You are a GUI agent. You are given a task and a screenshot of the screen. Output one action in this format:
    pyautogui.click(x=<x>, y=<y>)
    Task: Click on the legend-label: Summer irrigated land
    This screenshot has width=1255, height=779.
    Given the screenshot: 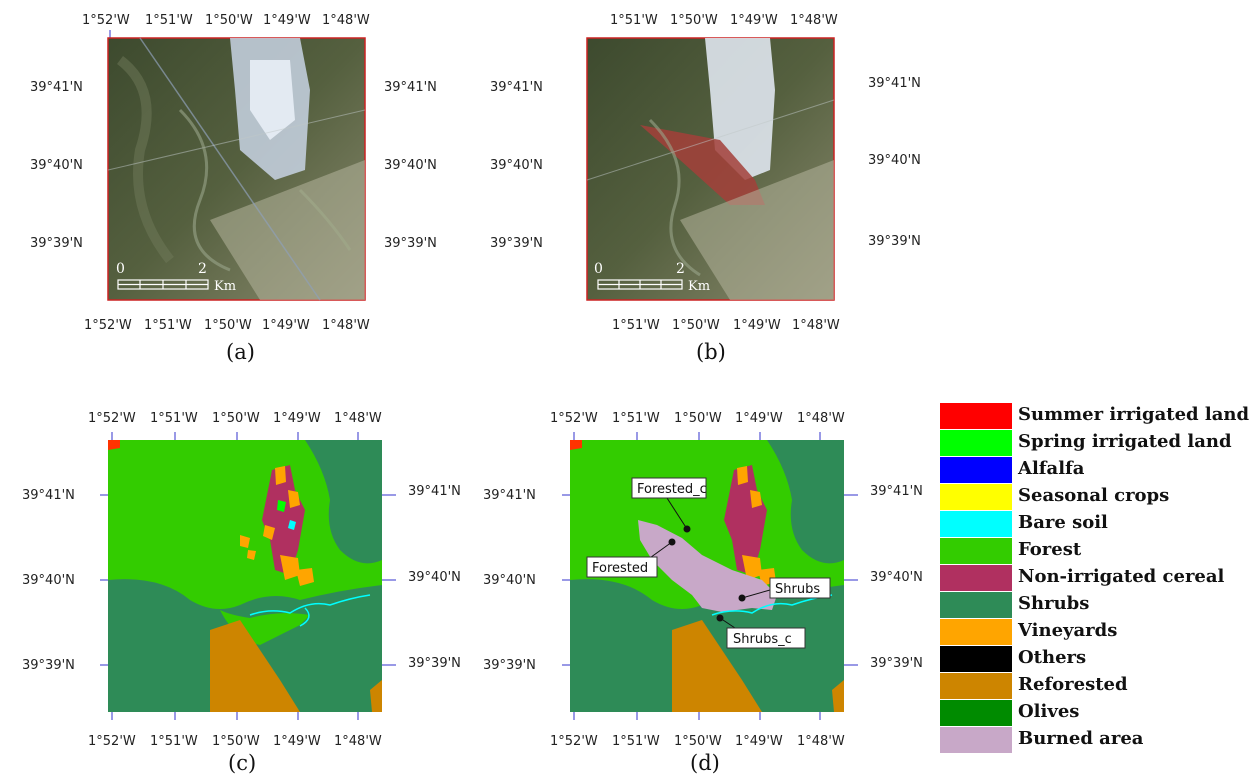 What is the action you would take?
    pyautogui.click(x=1134, y=414)
    